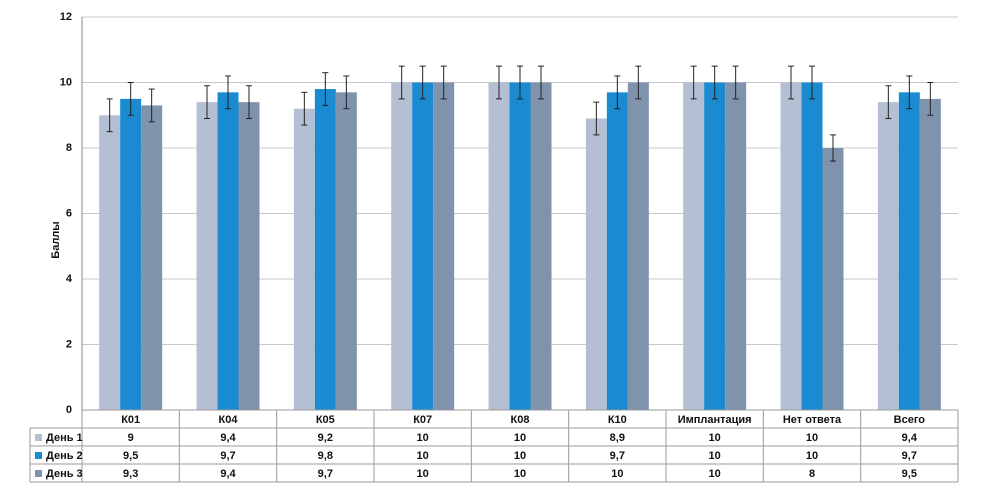  What do you see at coordinates (617, 438) in the screenshot?
I see `table-value: 8,9` at bounding box center [617, 438].